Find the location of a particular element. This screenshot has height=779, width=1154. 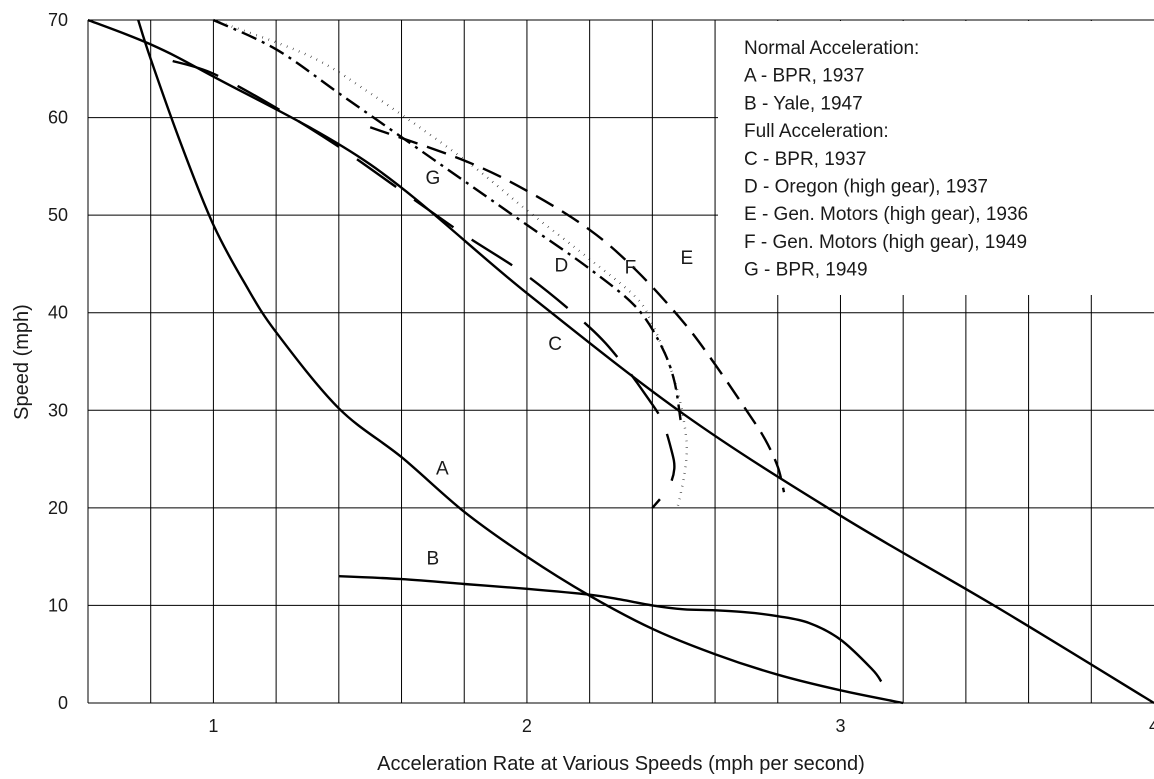

y-tick-label: 40 is located at coordinates (58, 313).